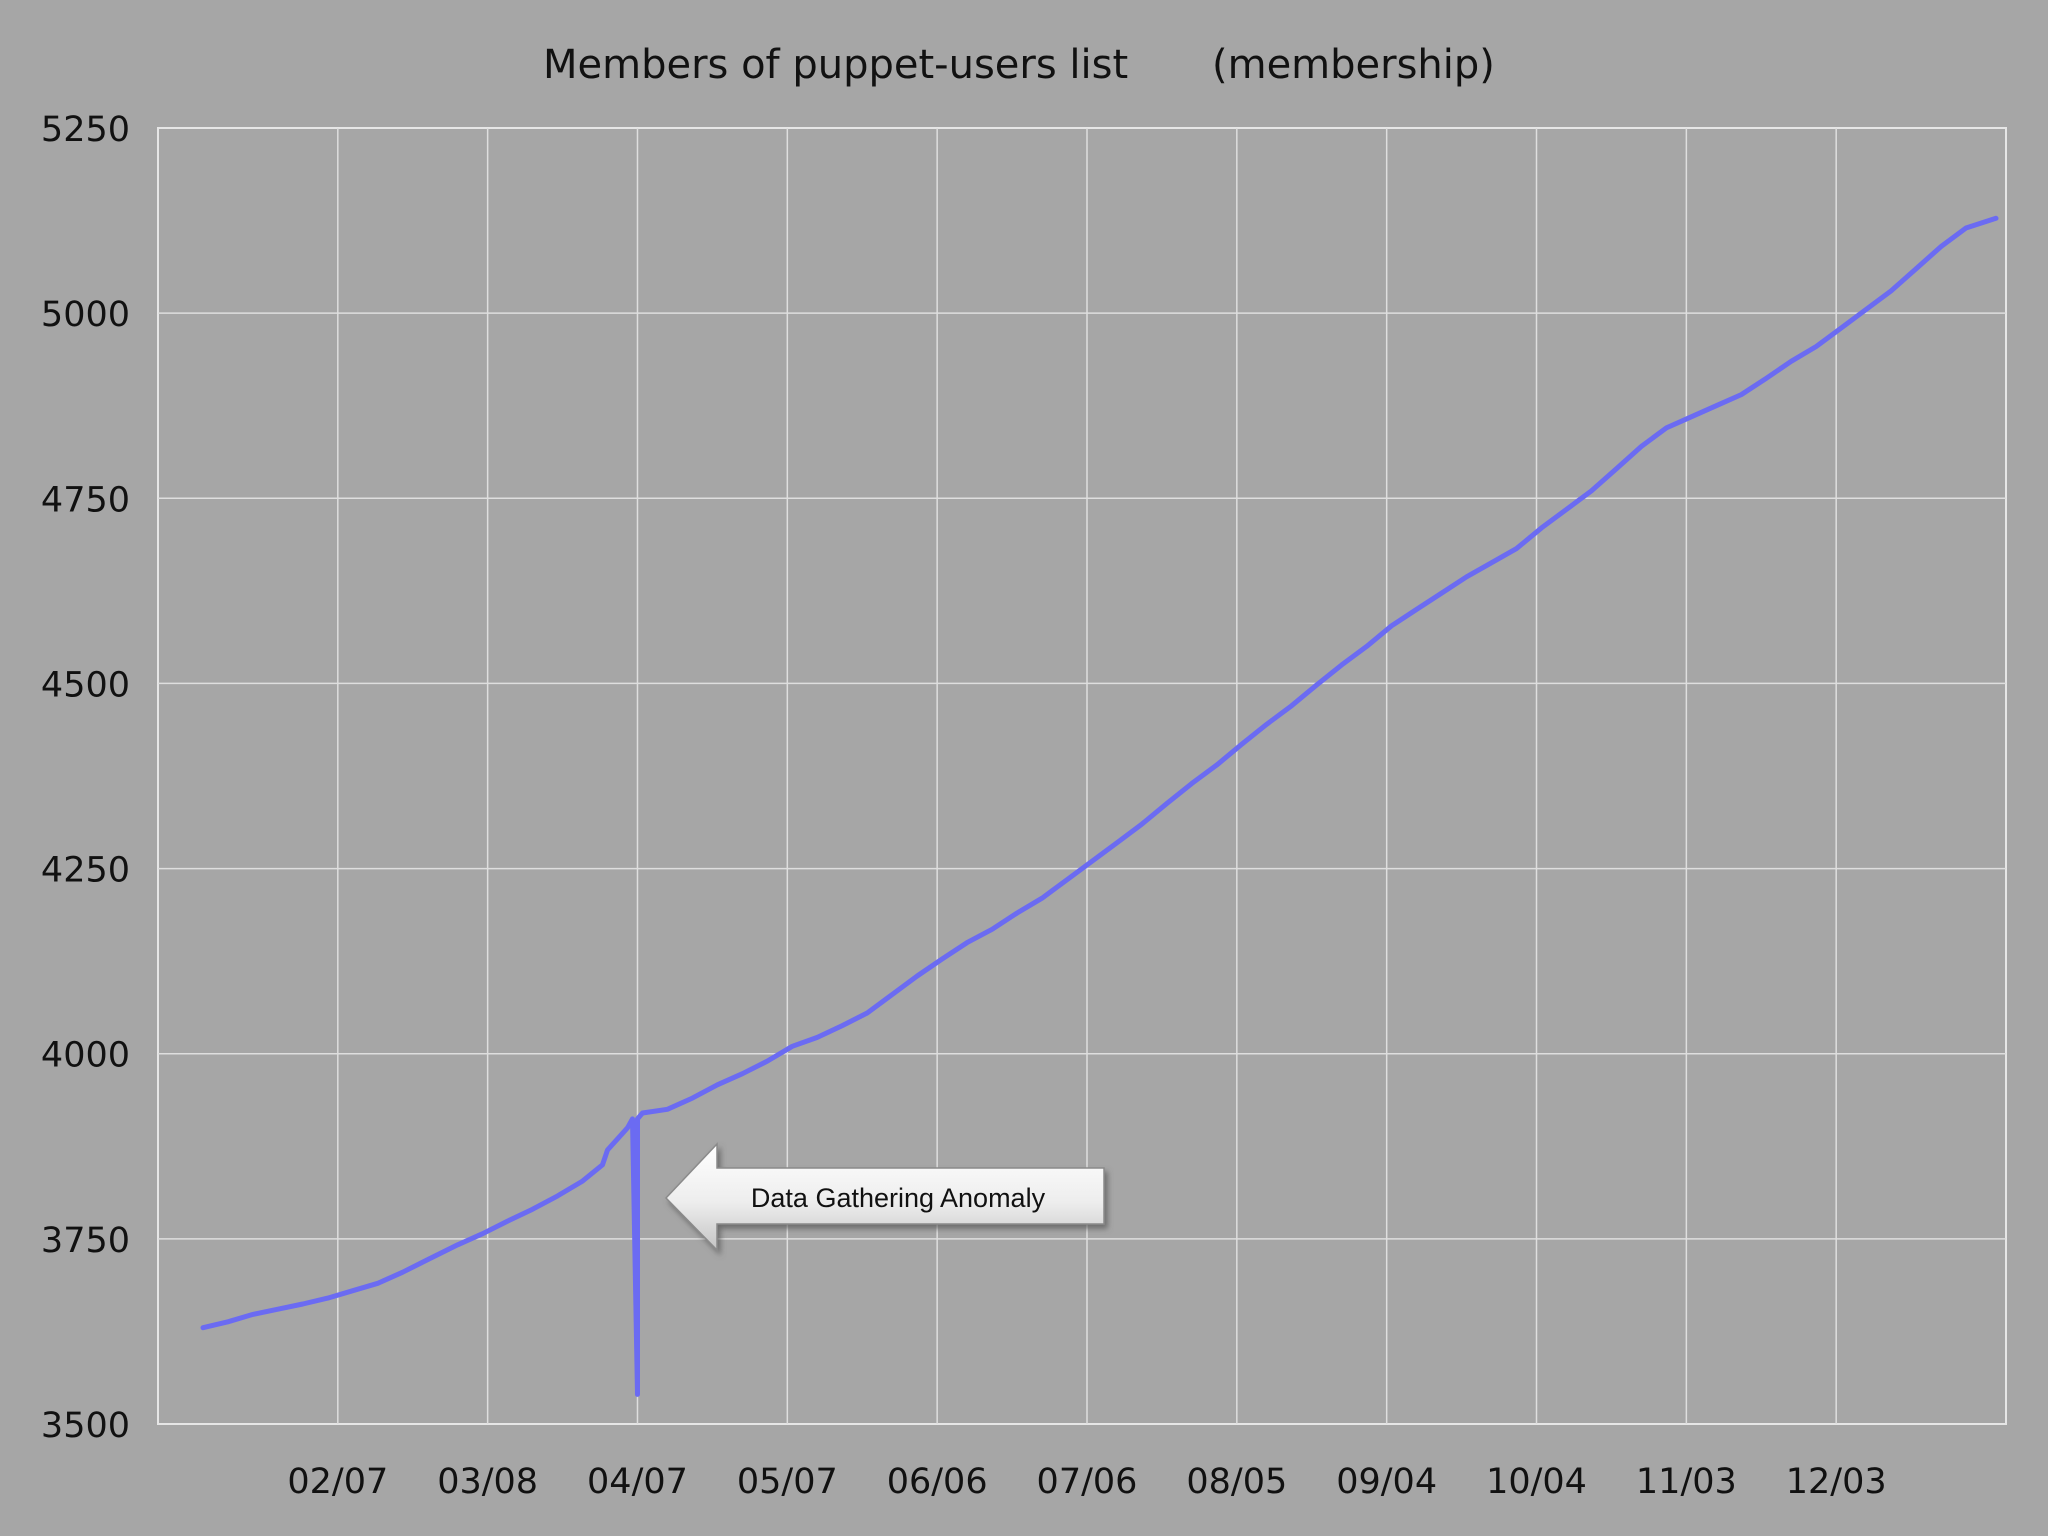 Image resolution: width=2048 pixels, height=1536 pixels. I want to click on chart-title: Members of puppet-users list, so click(835, 65).